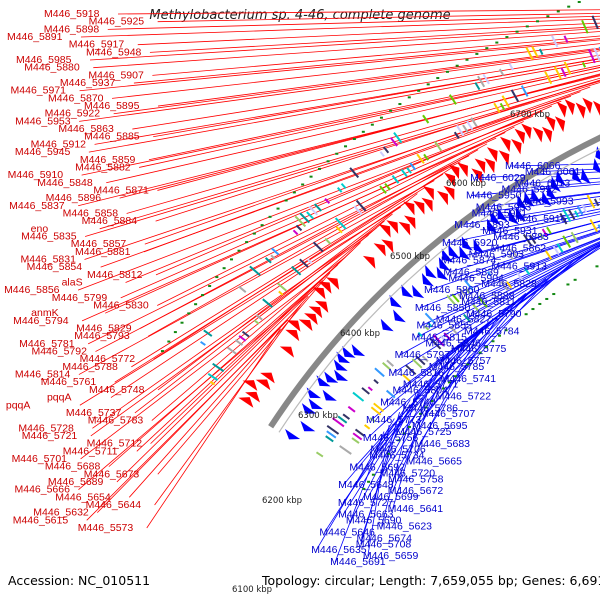 Image resolution: width=600 pixels, height=600 pixels. What do you see at coordinates (88, 83) in the screenshot?
I see `gene-label-left: M446_5937` at bounding box center [88, 83].